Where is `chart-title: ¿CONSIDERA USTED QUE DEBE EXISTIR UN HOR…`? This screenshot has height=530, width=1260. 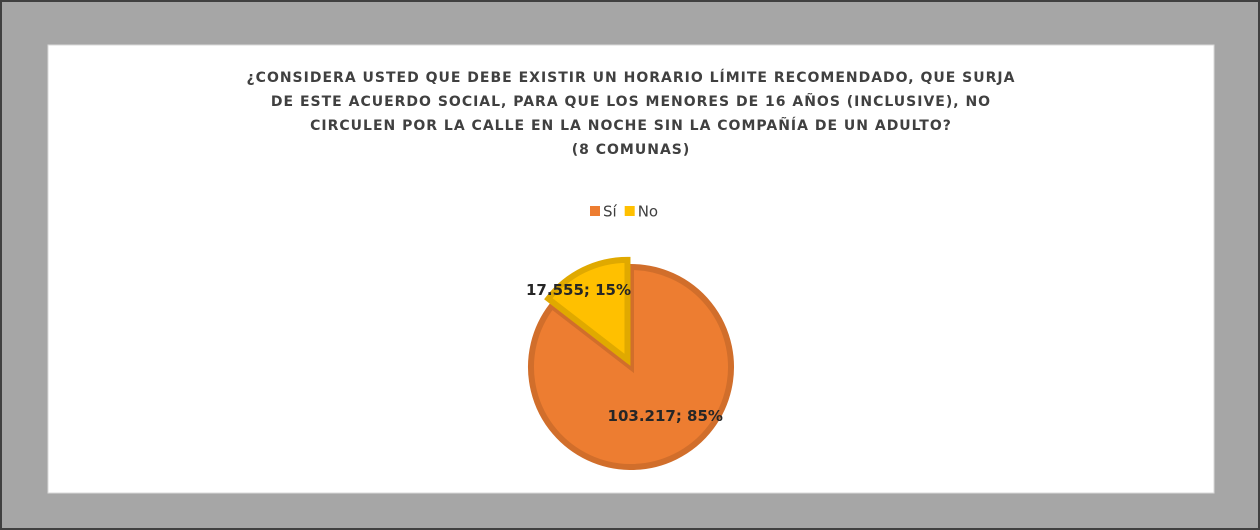
chart-title: ¿CONSIDERA USTED QUE DEBE EXISTIR UN HOR… is located at coordinates (631, 77).